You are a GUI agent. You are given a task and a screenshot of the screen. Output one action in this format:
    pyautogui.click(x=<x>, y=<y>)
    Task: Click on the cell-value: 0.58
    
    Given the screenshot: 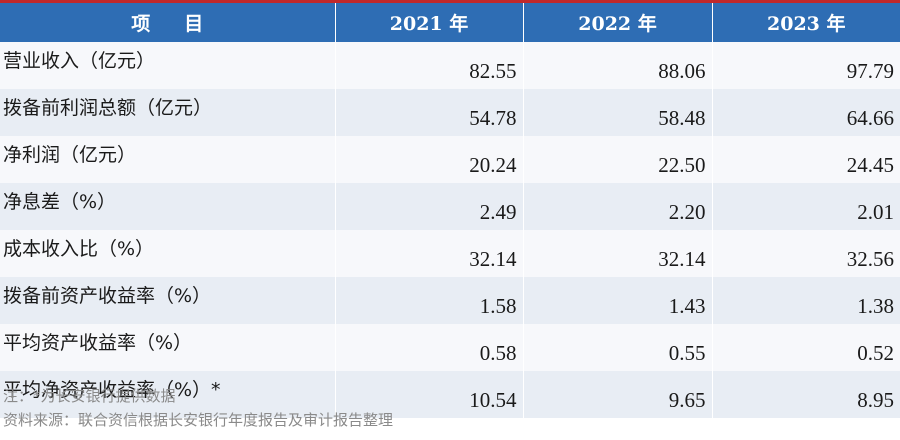 What is the action you would take?
    pyautogui.click(x=429, y=347)
    